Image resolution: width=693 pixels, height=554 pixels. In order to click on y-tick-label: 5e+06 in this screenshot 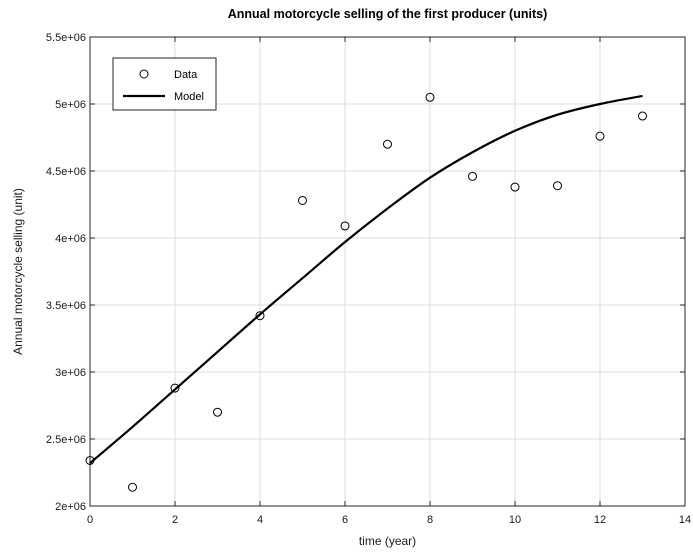, I will do `click(70, 105)`.